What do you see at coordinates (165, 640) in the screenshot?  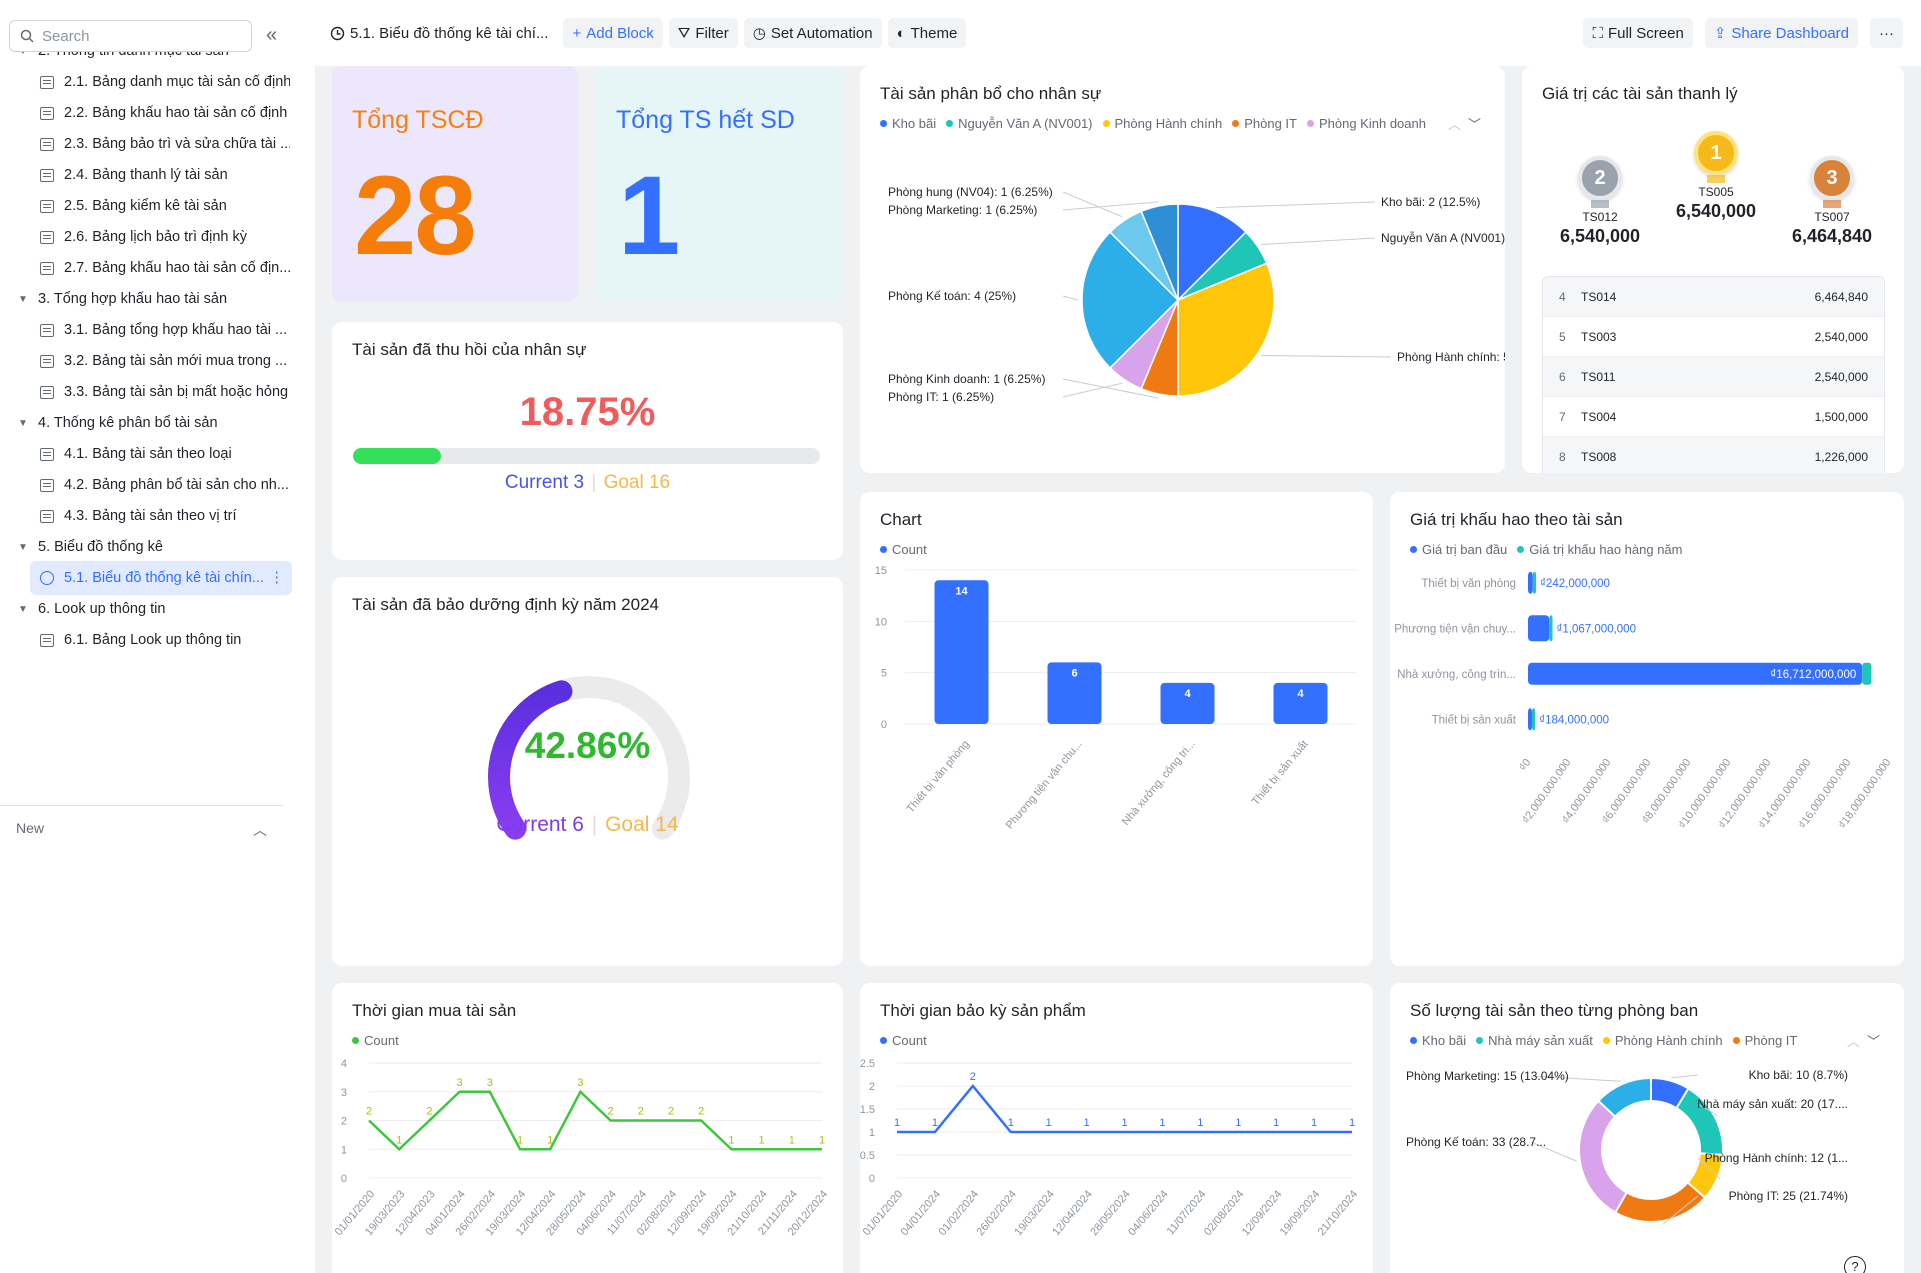 I see `sidebar-item: 6.1. Bảng Look up thông tin` at bounding box center [165, 640].